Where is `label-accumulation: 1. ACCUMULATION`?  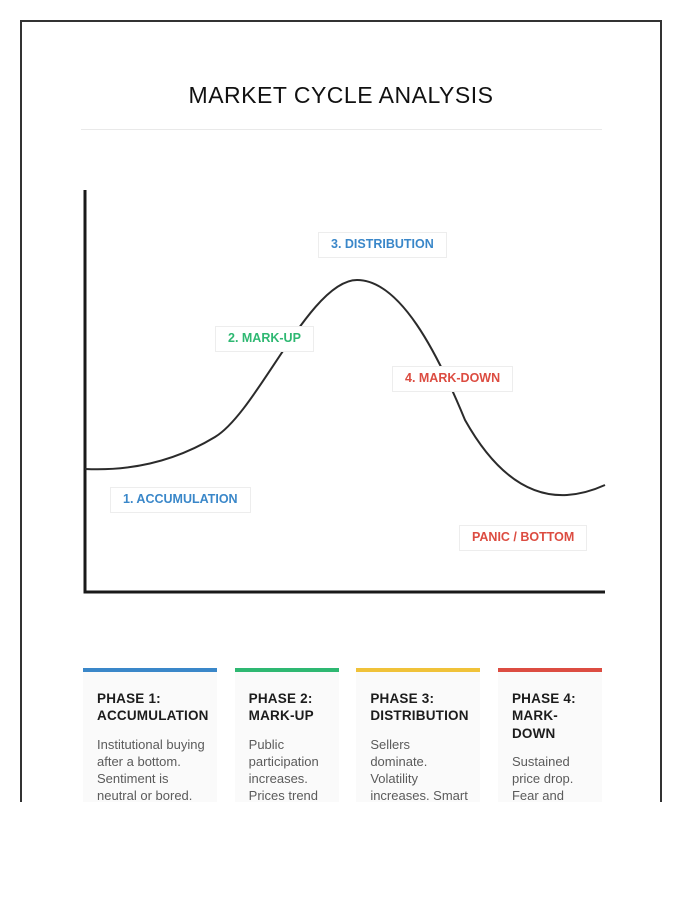
label-accumulation: 1. ACCUMULATION is located at coordinates (180, 500).